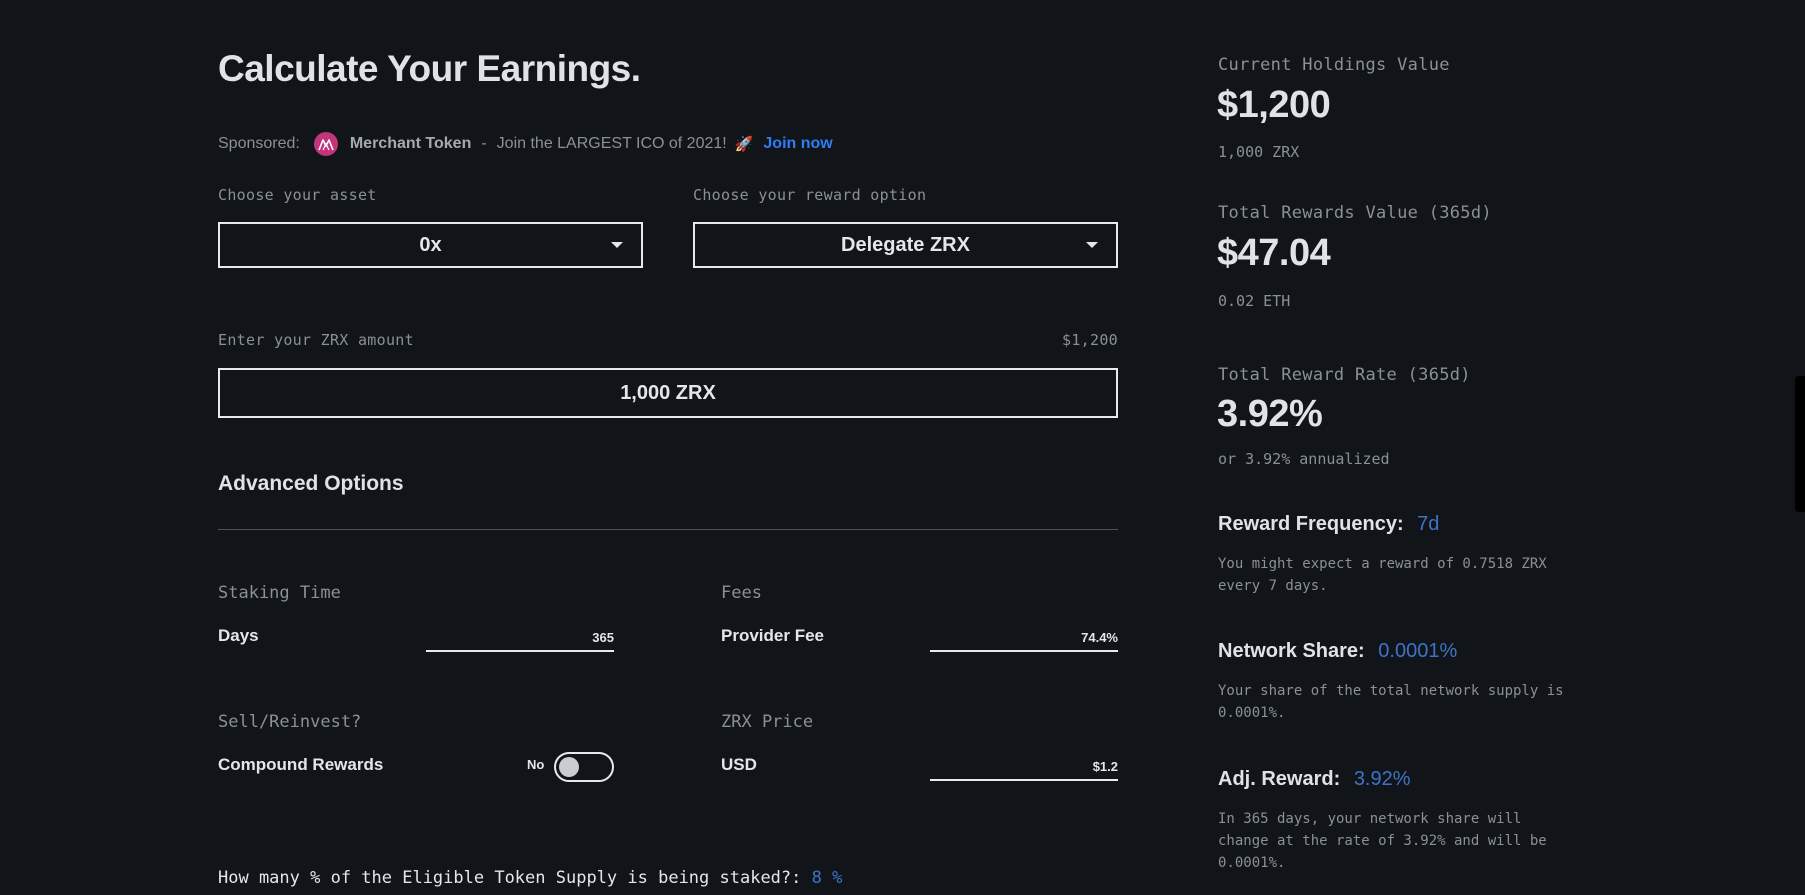  I want to click on merchant-token-logo-icon, so click(325, 144).